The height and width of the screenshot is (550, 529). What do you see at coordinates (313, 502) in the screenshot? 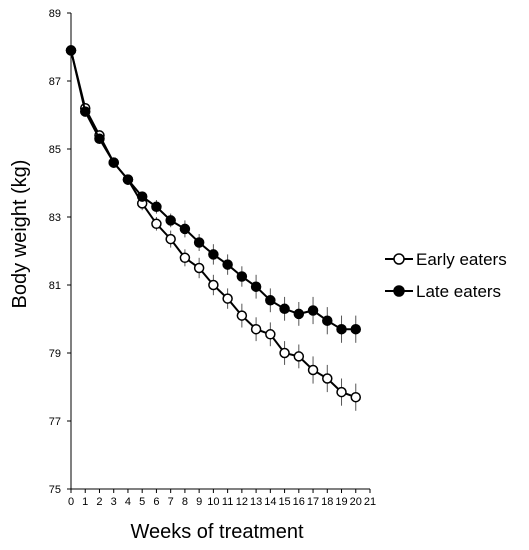
I see `x-tick-label: 17` at bounding box center [313, 502].